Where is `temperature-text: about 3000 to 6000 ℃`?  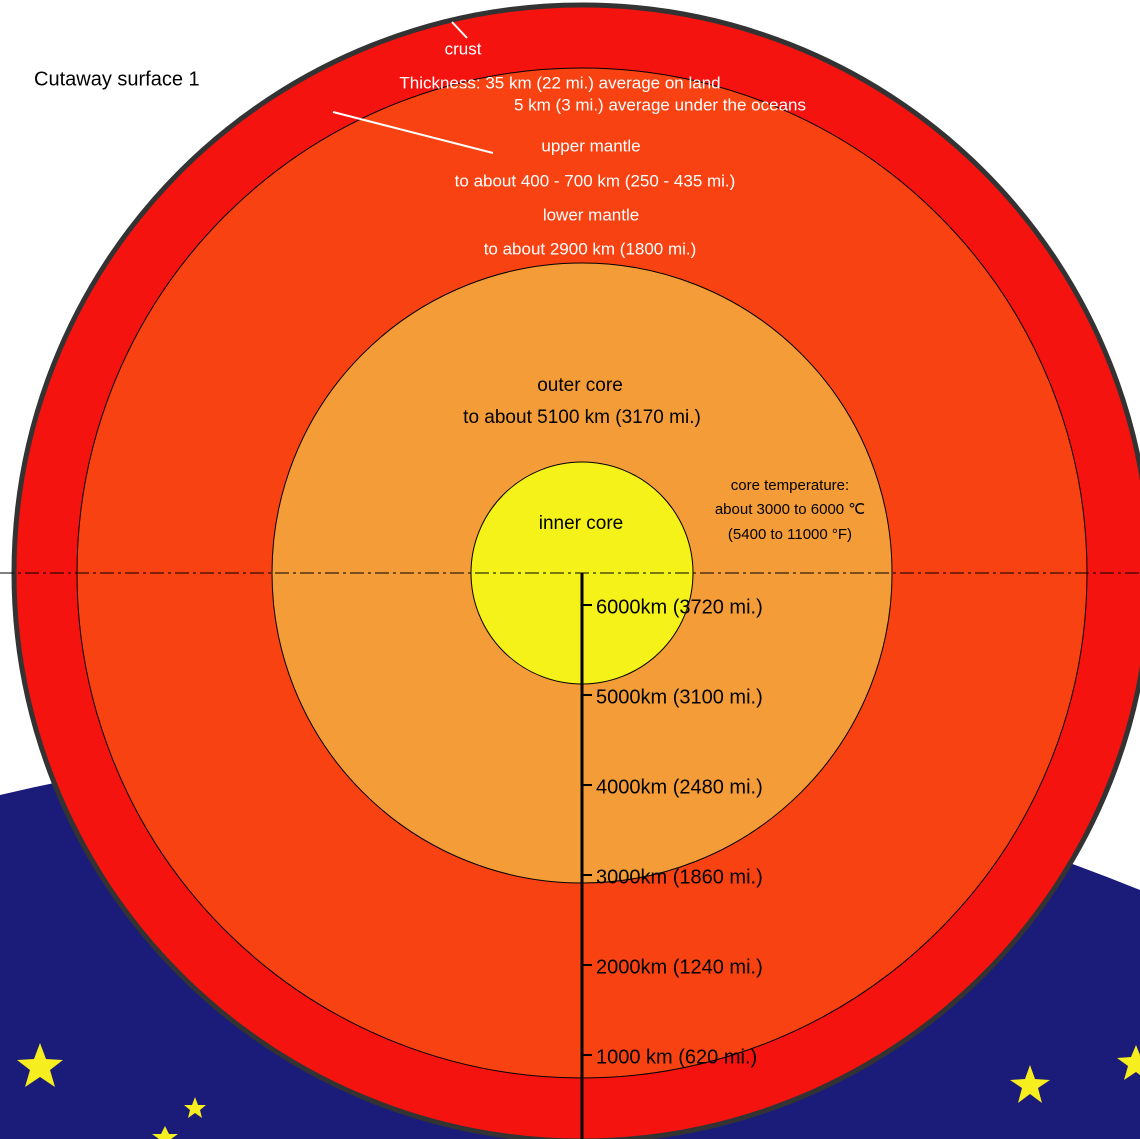 temperature-text: about 3000 to 6000 ℃ is located at coordinates (790, 509).